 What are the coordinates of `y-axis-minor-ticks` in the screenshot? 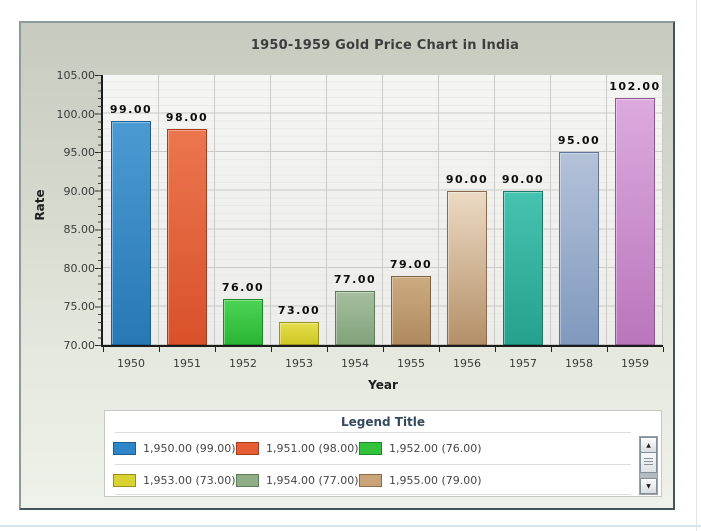 It's located at (99, 210).